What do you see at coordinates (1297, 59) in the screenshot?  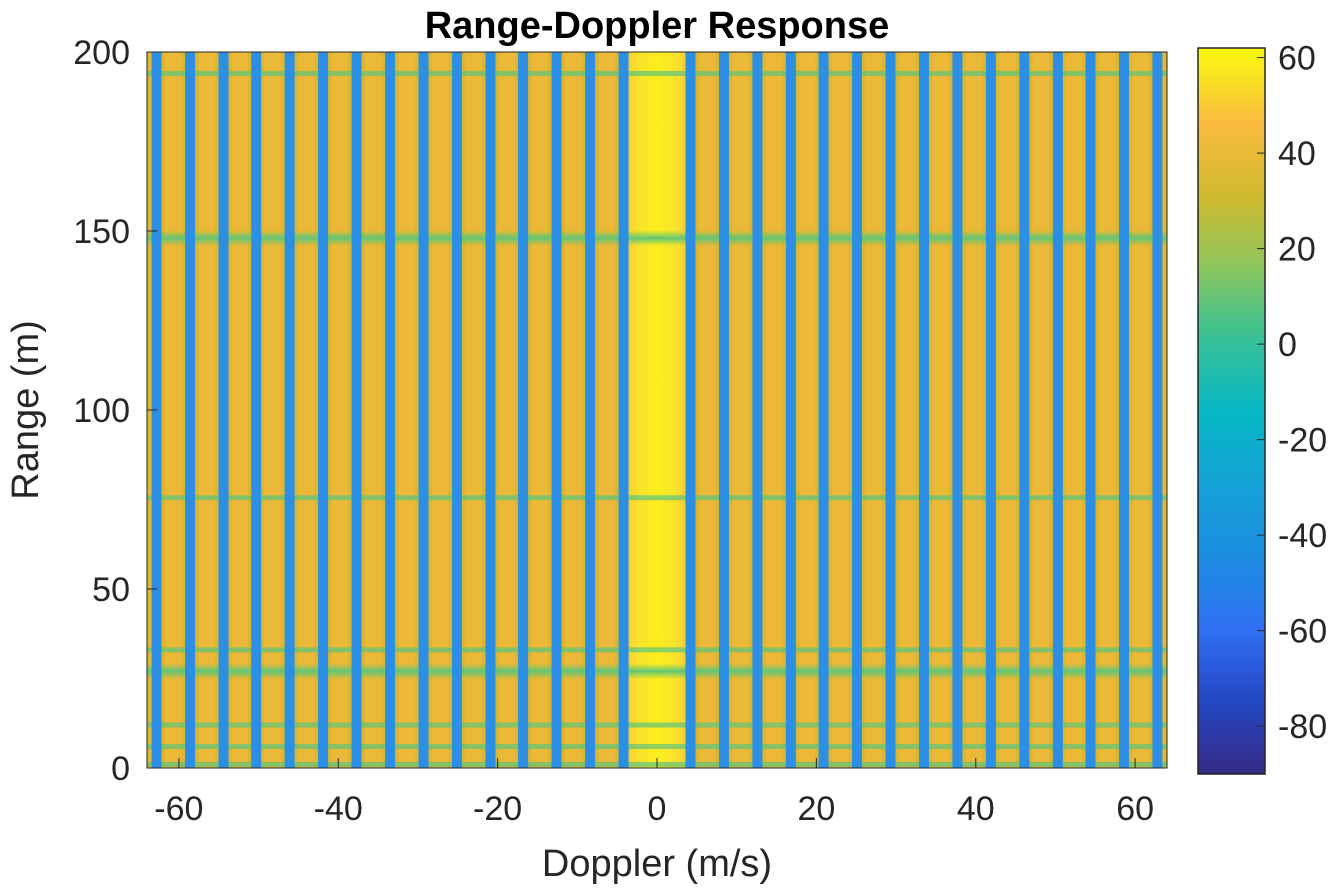 I see `colorbar-tick-label: 60` at bounding box center [1297, 59].